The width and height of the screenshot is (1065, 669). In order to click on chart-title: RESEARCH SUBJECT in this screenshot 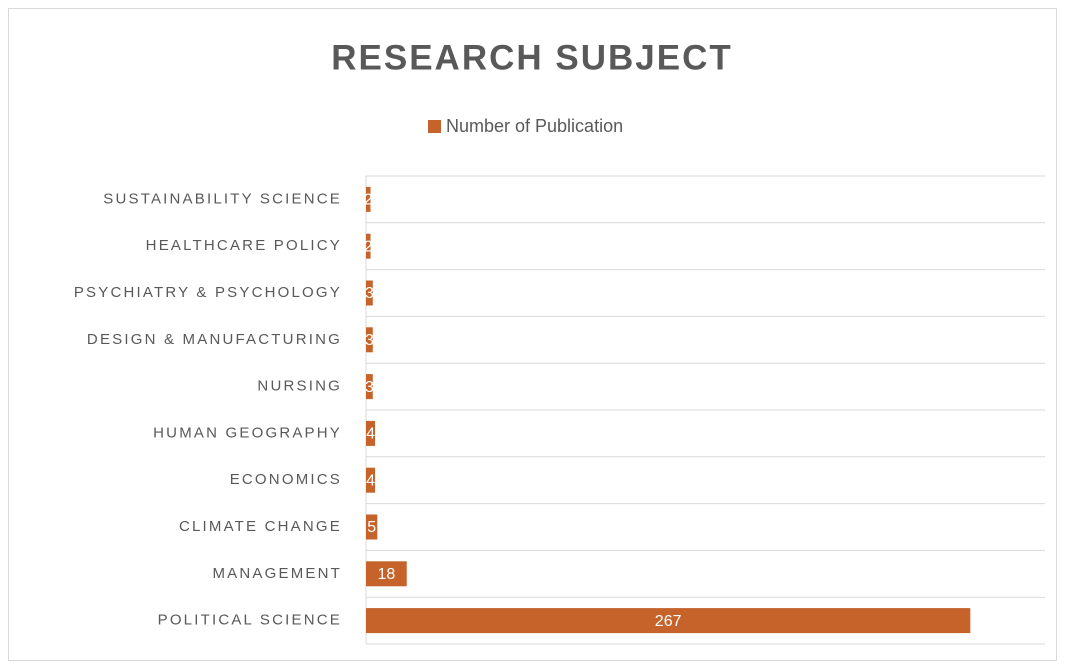, I will do `click(532, 57)`.